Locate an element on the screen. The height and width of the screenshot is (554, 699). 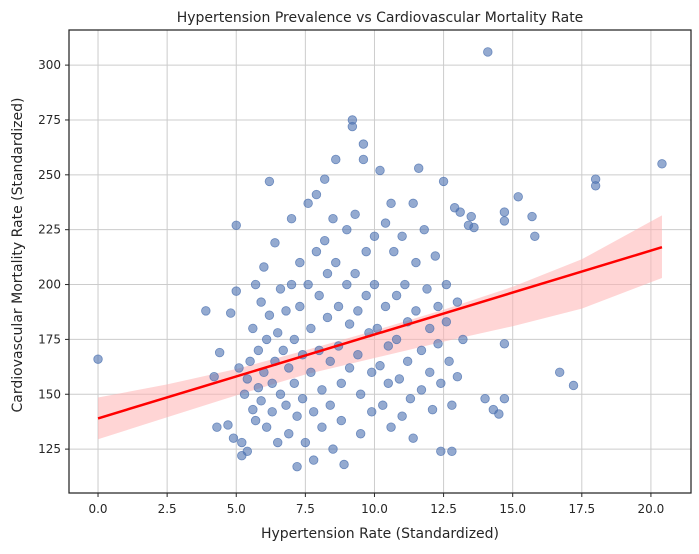
x-axis-label: Hypertension Rate (Standardized) is located at coordinates (380, 534).